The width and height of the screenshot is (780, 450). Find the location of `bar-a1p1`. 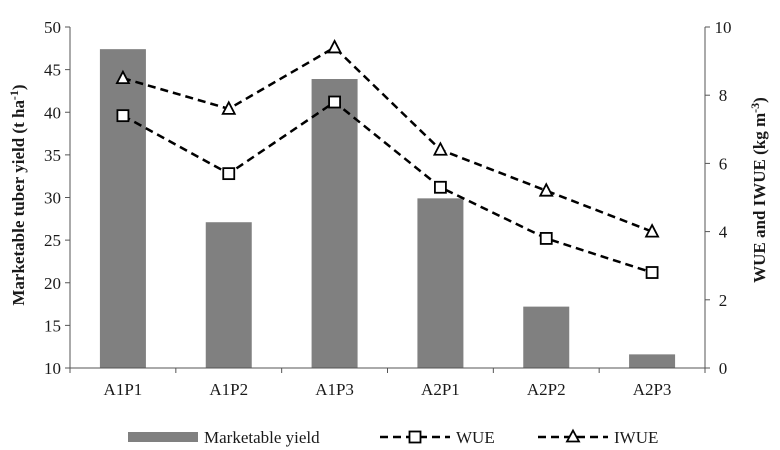

bar-a1p1 is located at coordinates (122, 208).